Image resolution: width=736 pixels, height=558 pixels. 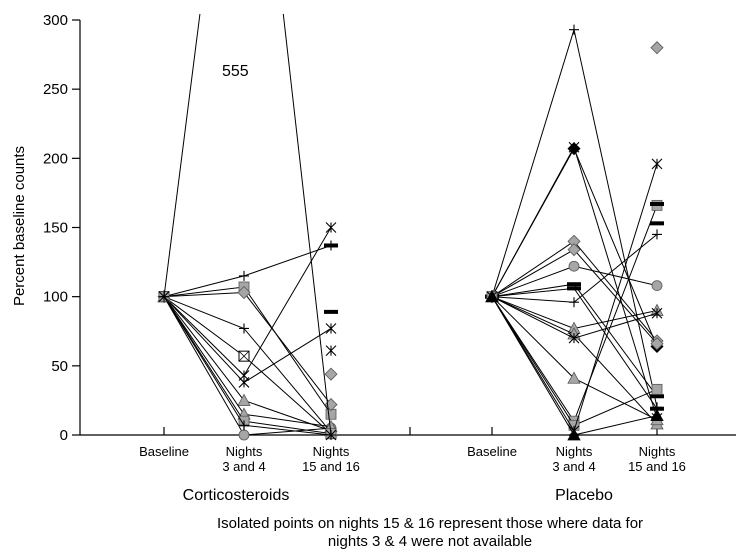 I want to click on y-tick-label: 150, so click(x=55, y=228).